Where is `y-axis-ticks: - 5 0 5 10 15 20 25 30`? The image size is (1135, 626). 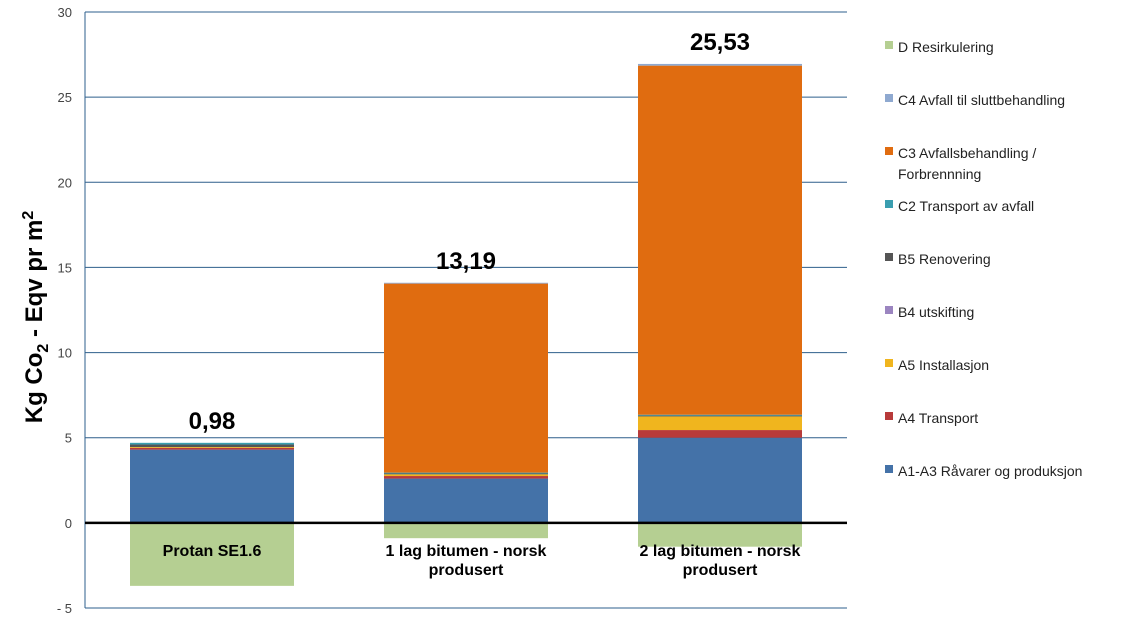
y-axis-ticks: - 5 0 5 10 15 20 25 30 is located at coordinates (64, 310).